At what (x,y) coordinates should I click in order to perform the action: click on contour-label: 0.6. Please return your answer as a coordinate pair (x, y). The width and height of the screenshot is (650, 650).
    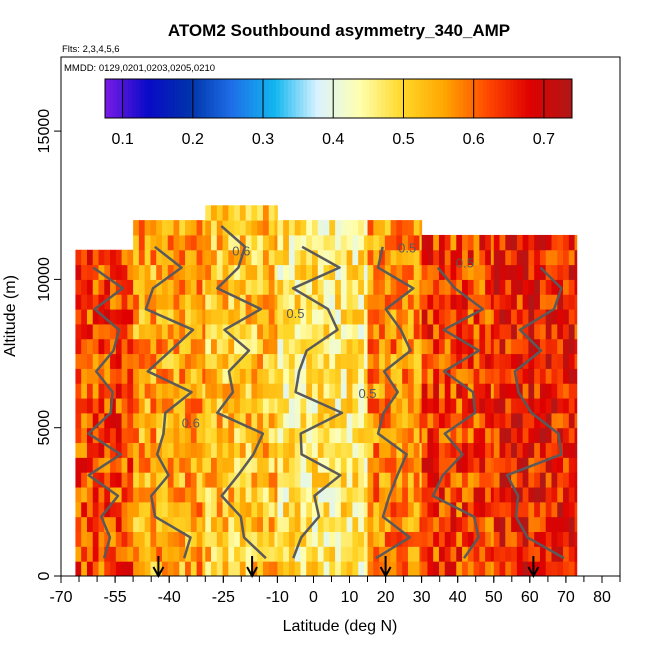
    Looking at the image, I should click on (191, 423).